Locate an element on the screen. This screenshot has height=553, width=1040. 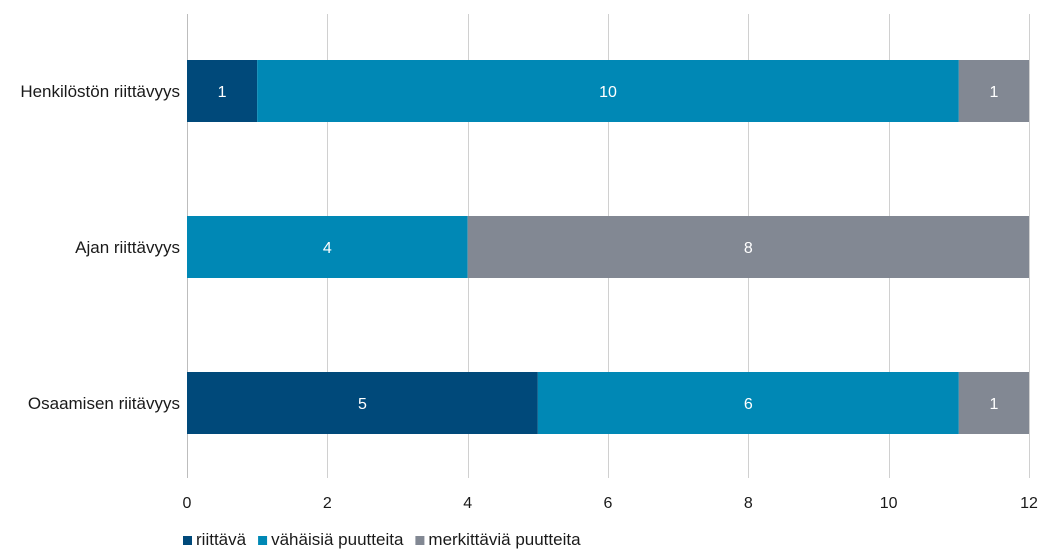
legend-swatch-vahaisia-puutteita is located at coordinates (263, 540).